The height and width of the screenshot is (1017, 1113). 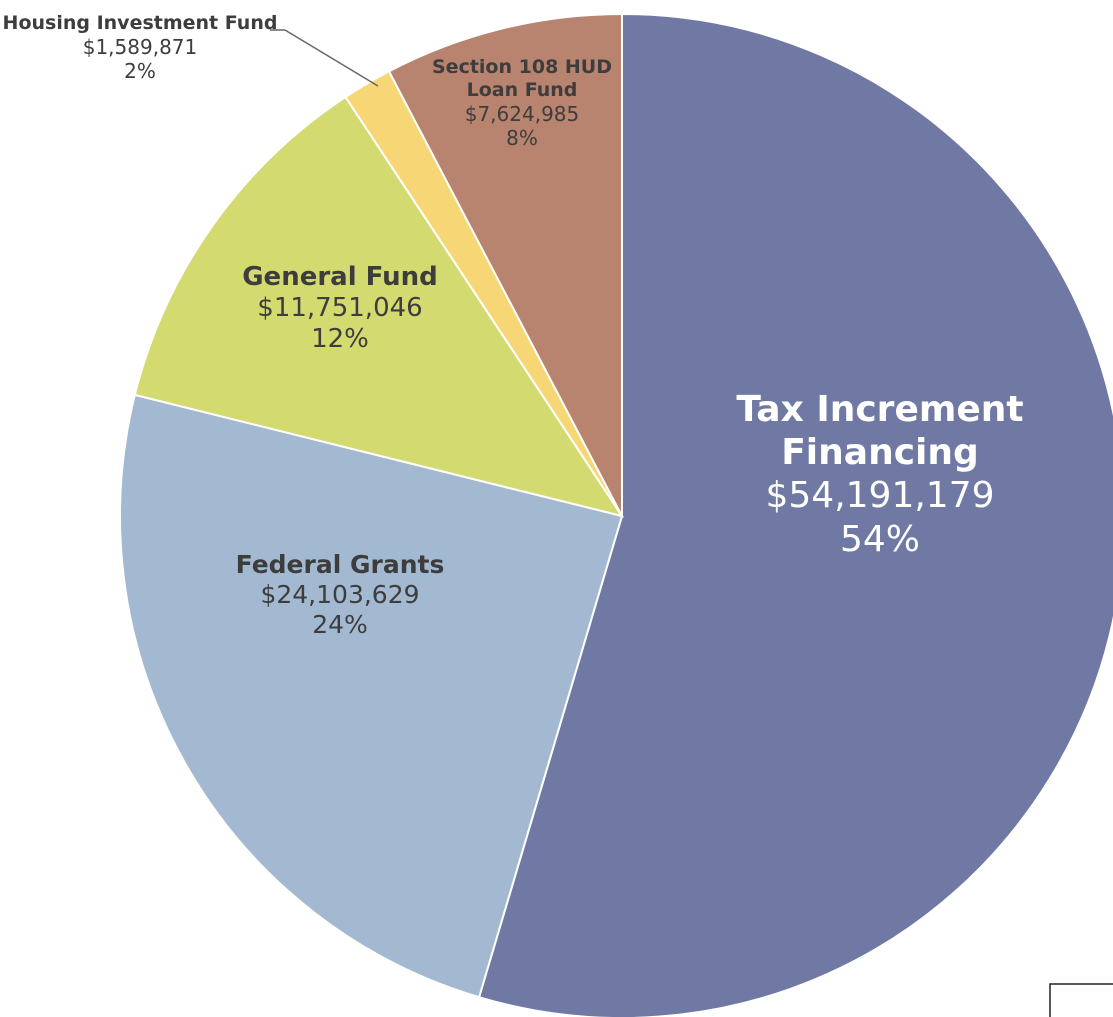 What do you see at coordinates (140, 23) in the screenshot?
I see `category-label: Housing Investment Fund` at bounding box center [140, 23].